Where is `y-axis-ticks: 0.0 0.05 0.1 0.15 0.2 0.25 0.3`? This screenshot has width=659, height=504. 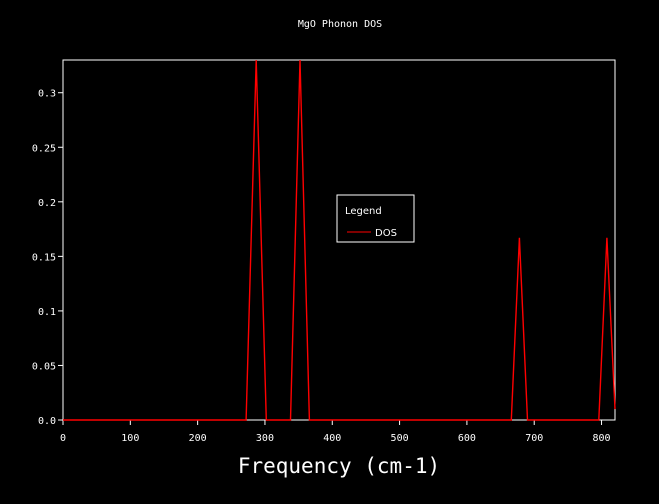 y-axis-ticks: 0.0 0.05 0.1 0.15 0.2 0.25 0.3 is located at coordinates (47, 258).